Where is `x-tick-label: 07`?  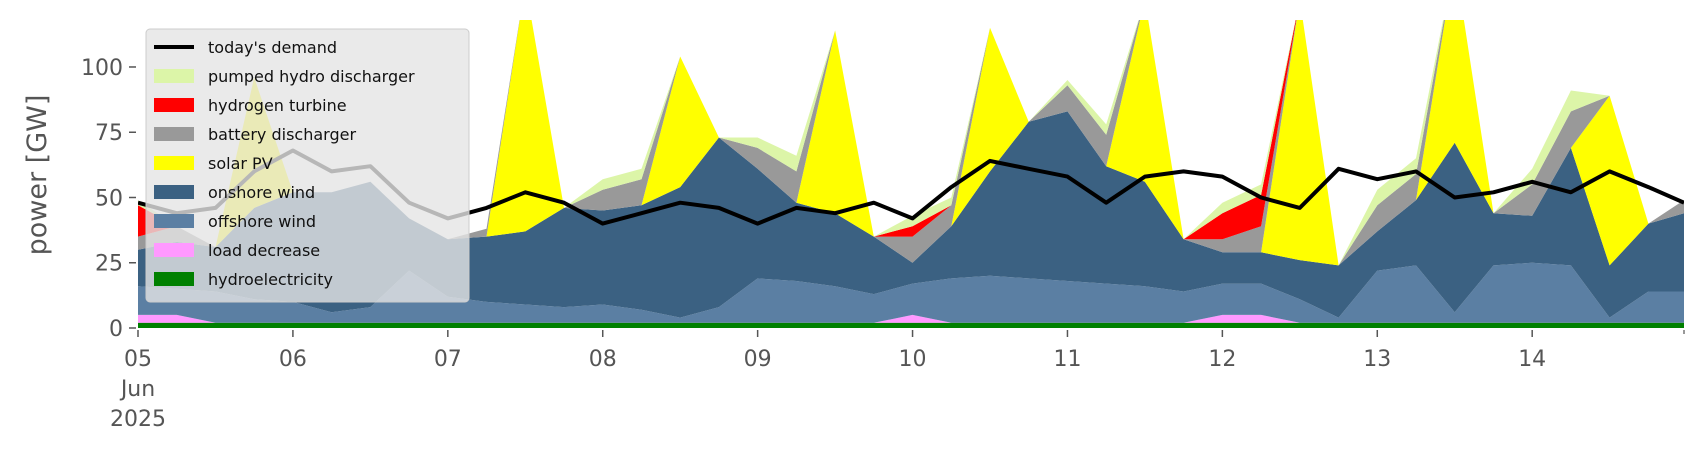
x-tick-label: 07 is located at coordinates (448, 359).